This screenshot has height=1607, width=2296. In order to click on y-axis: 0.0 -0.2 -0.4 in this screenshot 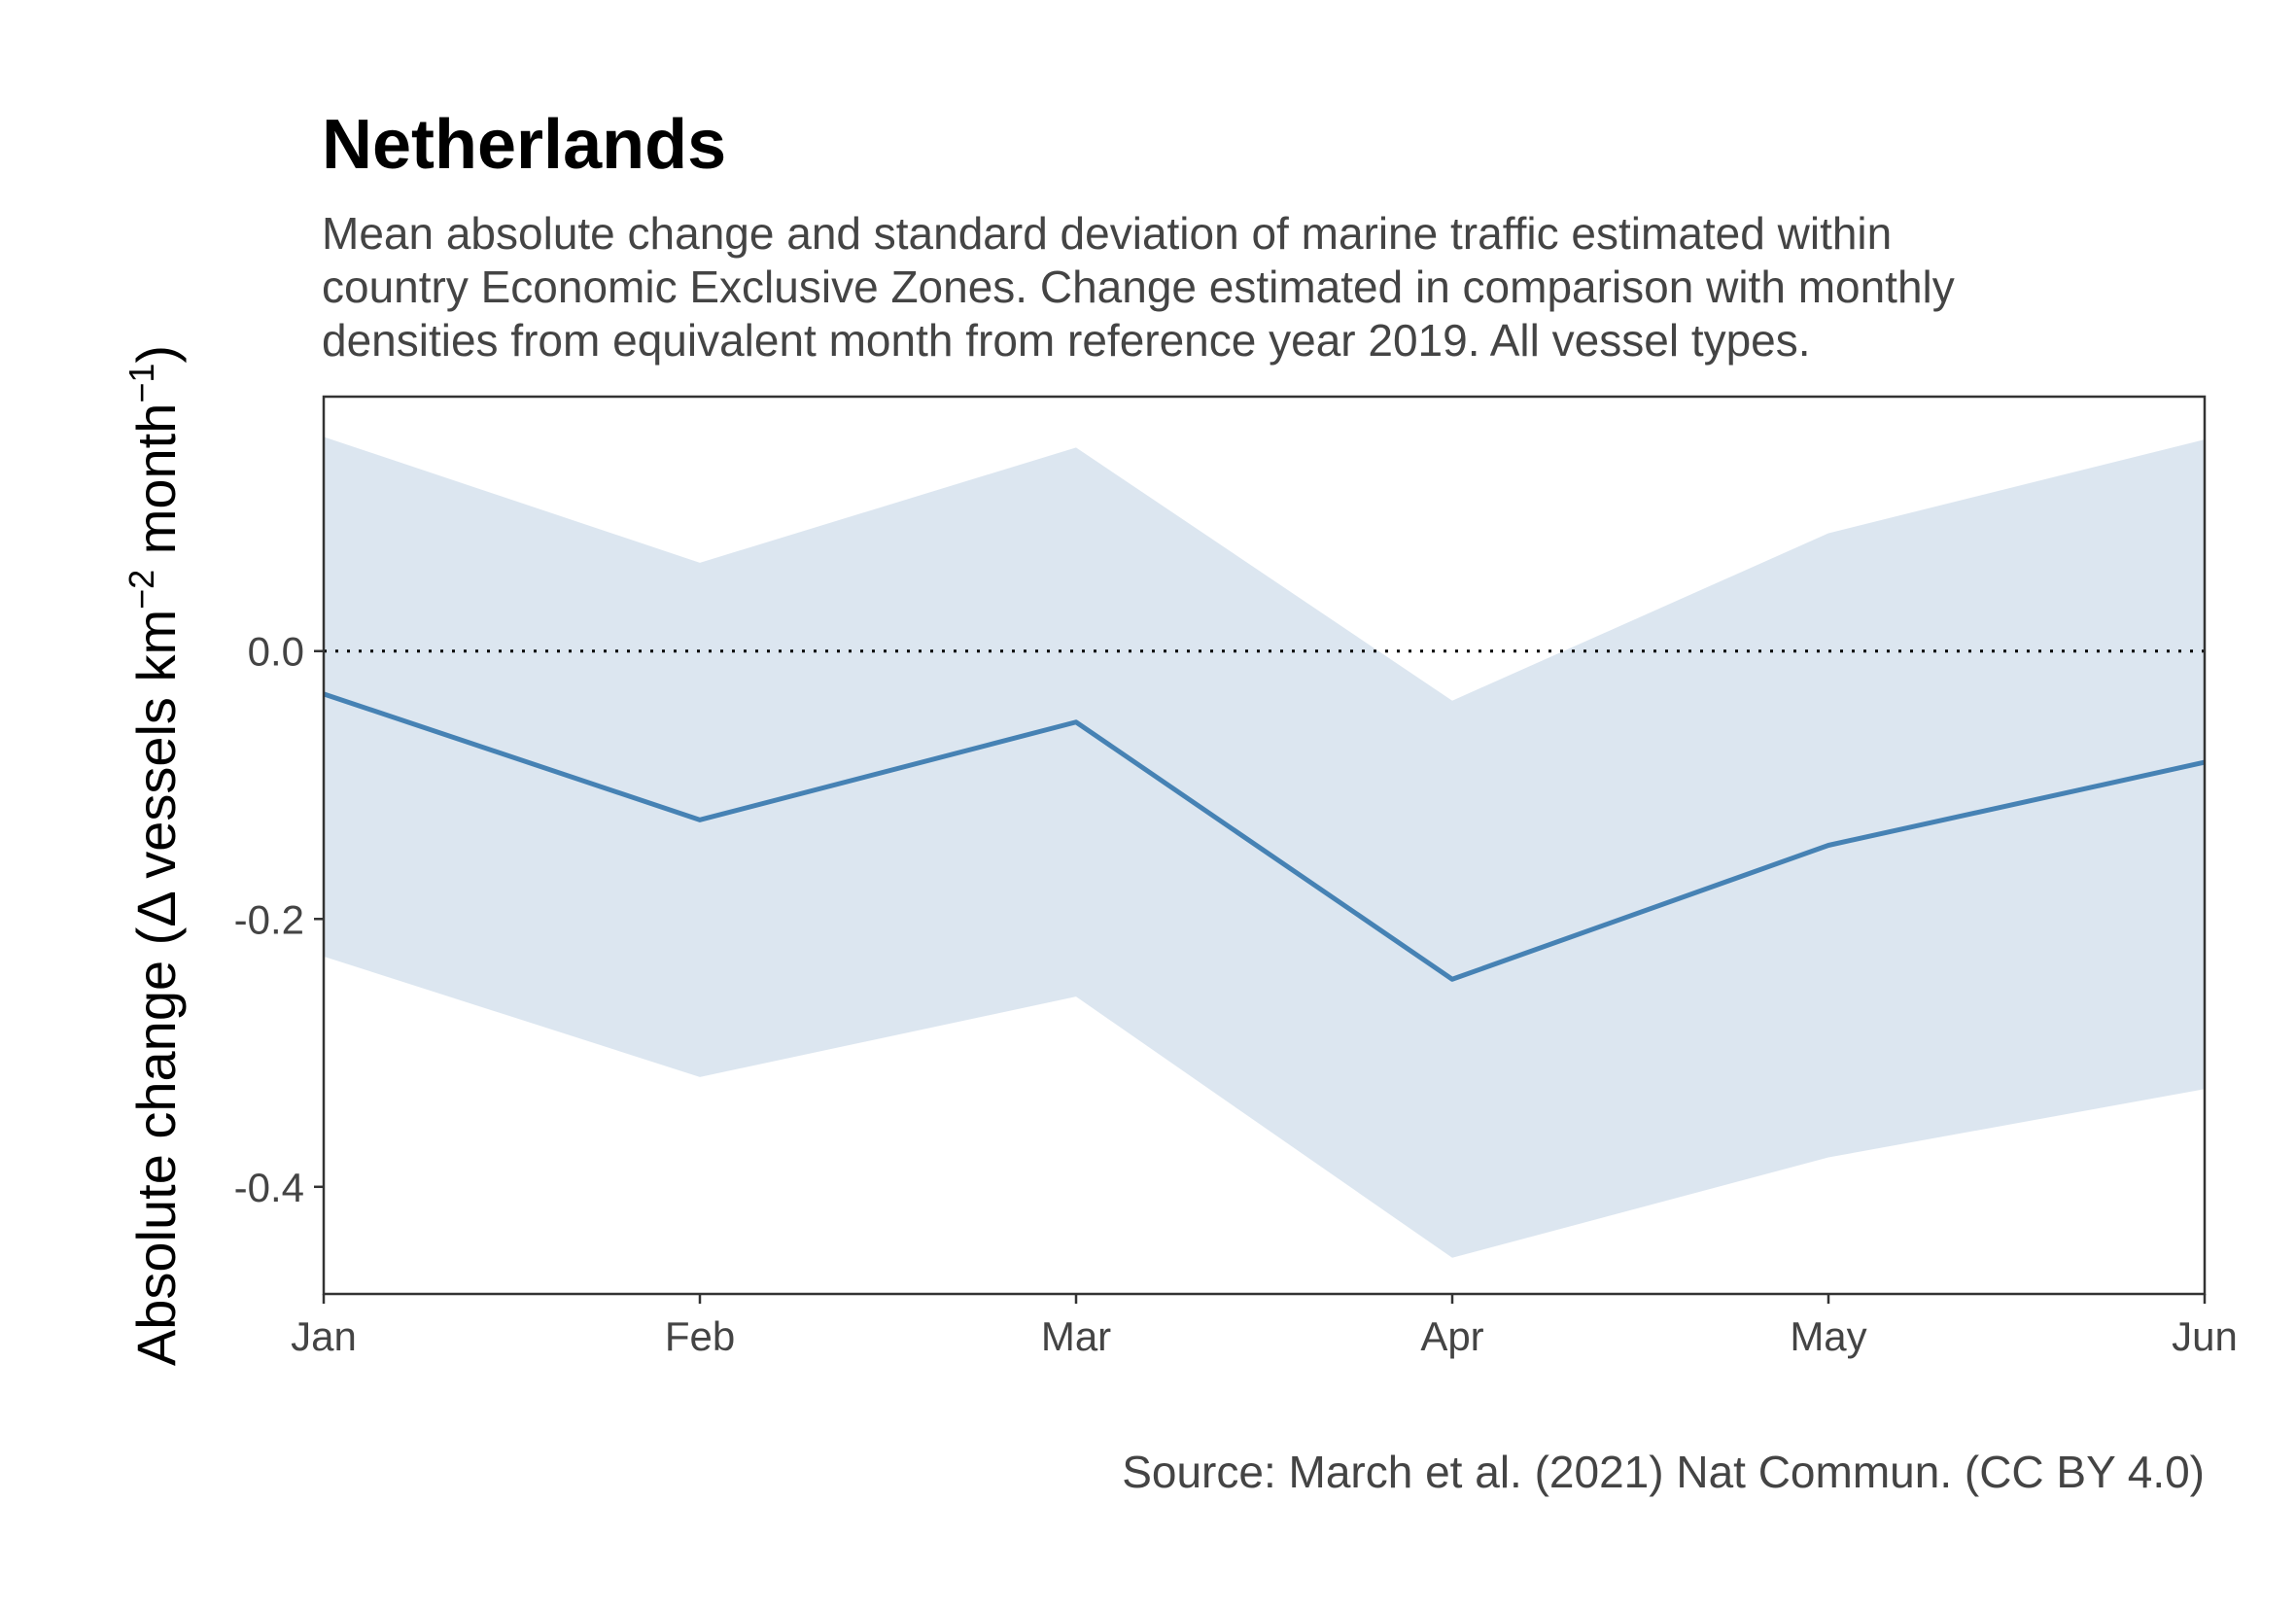, I will do `click(279, 919)`.